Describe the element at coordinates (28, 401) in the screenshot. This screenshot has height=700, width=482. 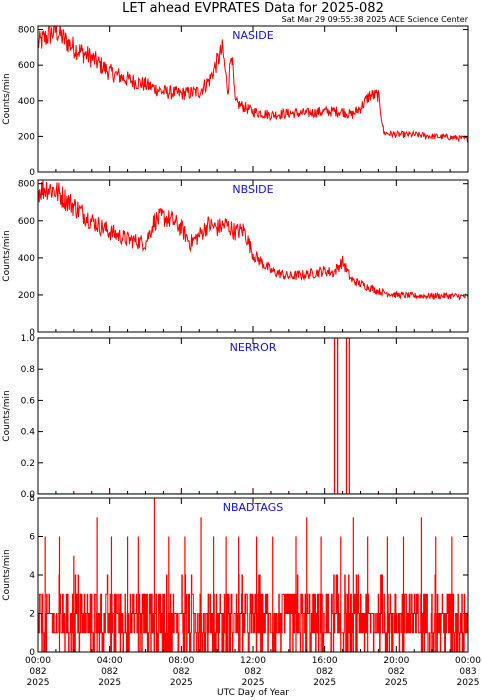
I see `y-tick-label: 0.6` at that location.